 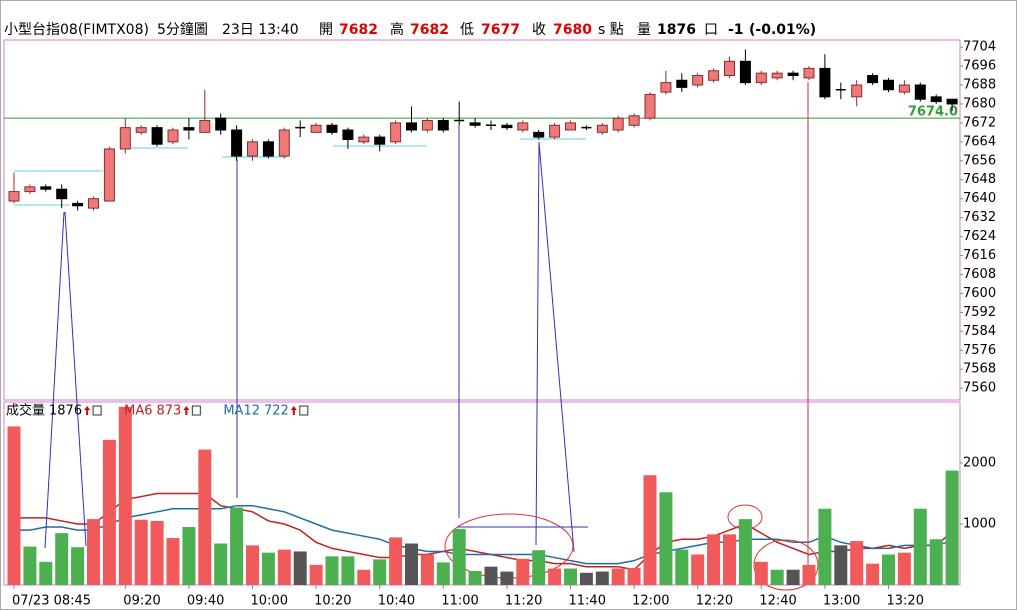 I want to click on x-tick-label: 12:00, so click(x=650, y=601).